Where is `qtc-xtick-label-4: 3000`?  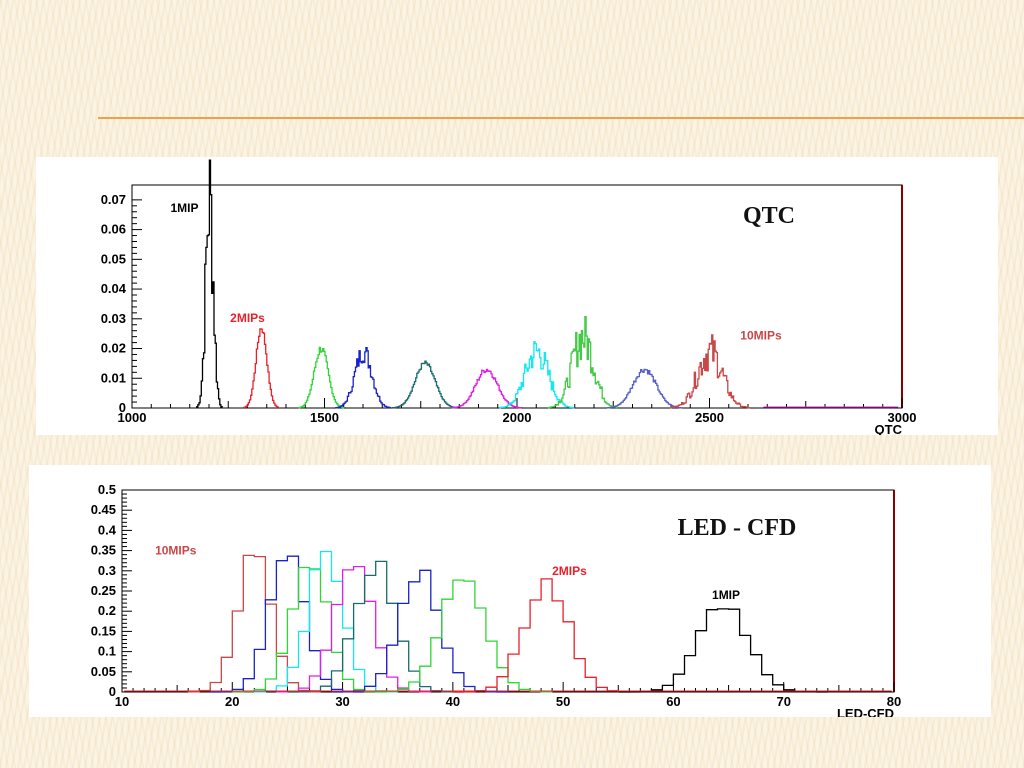 qtc-xtick-label-4: 3000 is located at coordinates (902, 417).